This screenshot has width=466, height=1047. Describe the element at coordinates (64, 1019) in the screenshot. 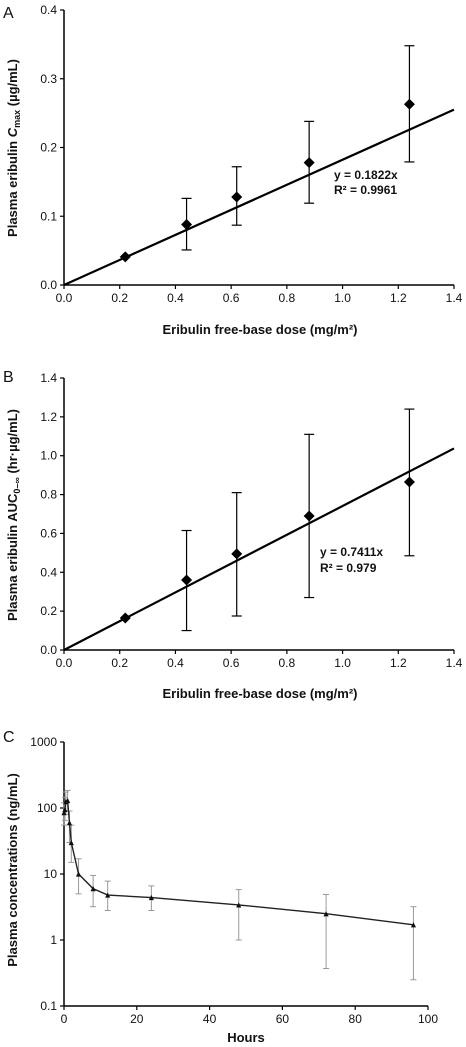

I see `panel-c-x-tick-label: 0` at that location.